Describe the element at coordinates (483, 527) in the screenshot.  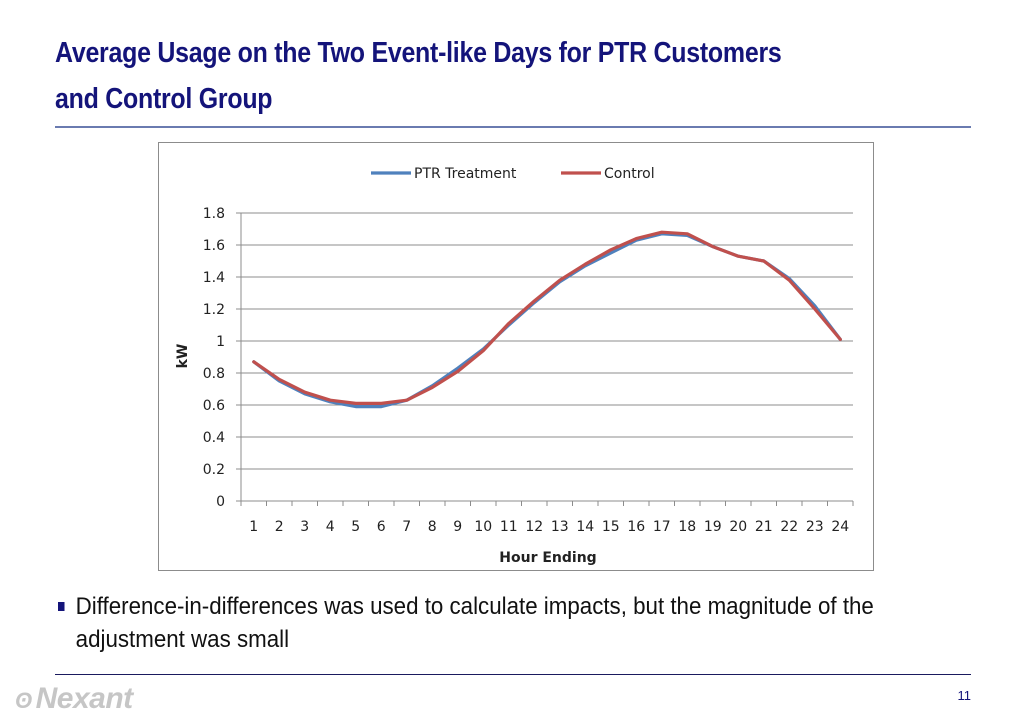
I see `x-tick-label: 10` at that location.